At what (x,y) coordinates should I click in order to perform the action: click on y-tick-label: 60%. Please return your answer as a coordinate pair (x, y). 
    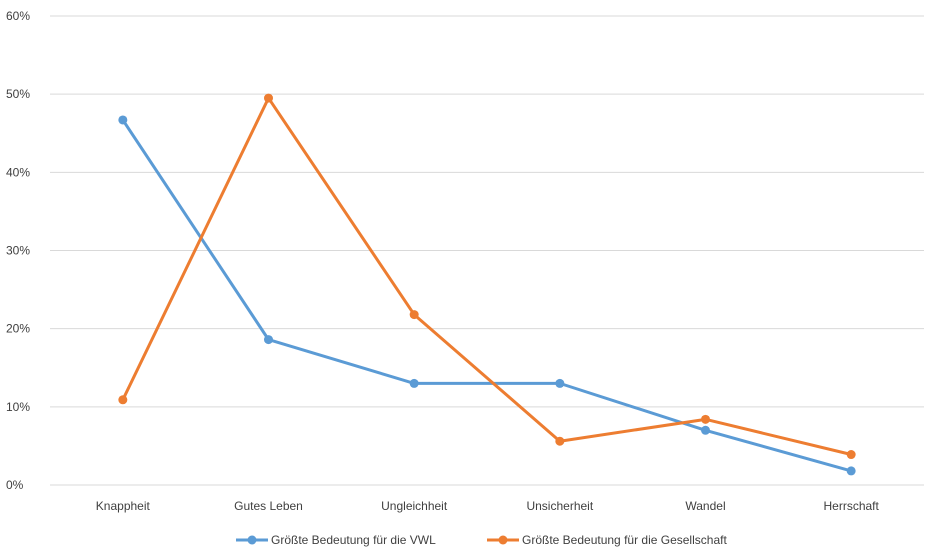
    Looking at the image, I should click on (18, 16).